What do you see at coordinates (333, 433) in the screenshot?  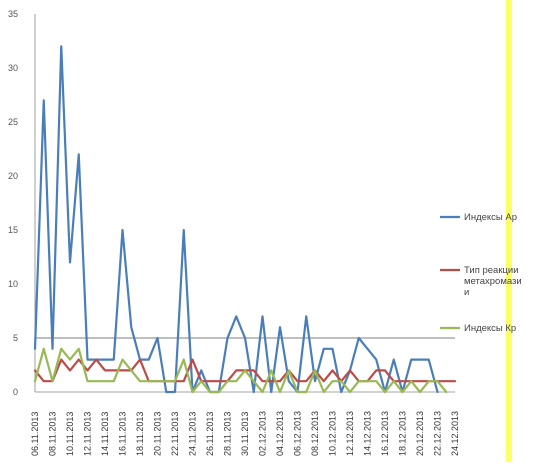 I see `x-tick-label: 10.12.2013` at bounding box center [333, 433].